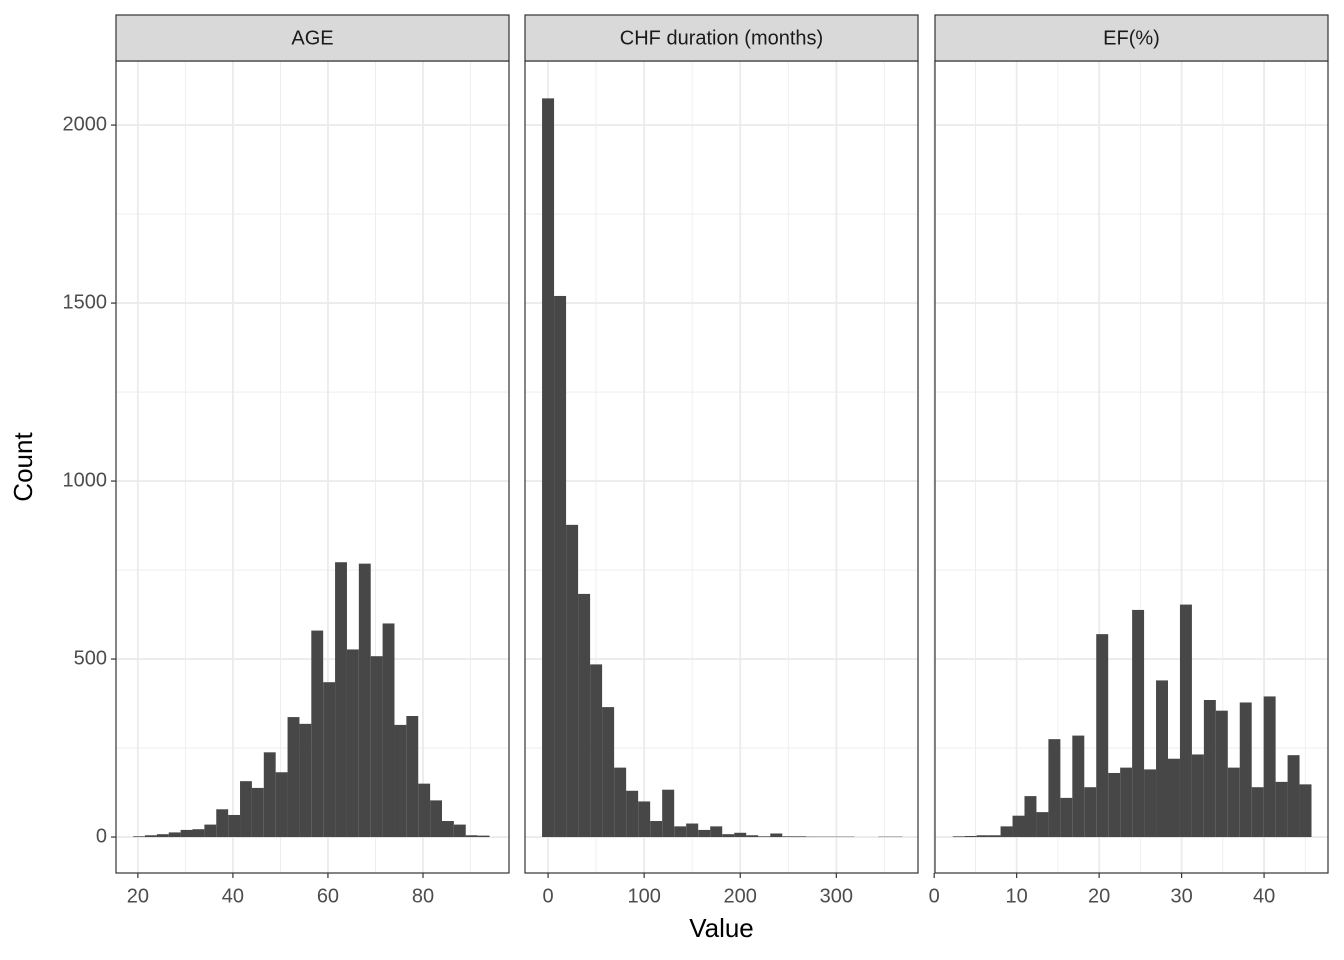  I want to click on strip-label: AGE, so click(312, 38).